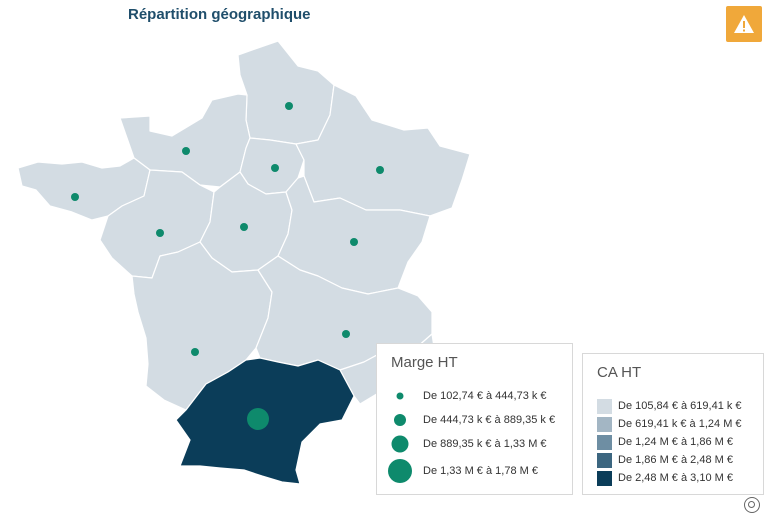 This screenshot has height=516, width=768. I want to click on legend-marge-item: De 1,33 M € à 1,78 M €, so click(457, 471).